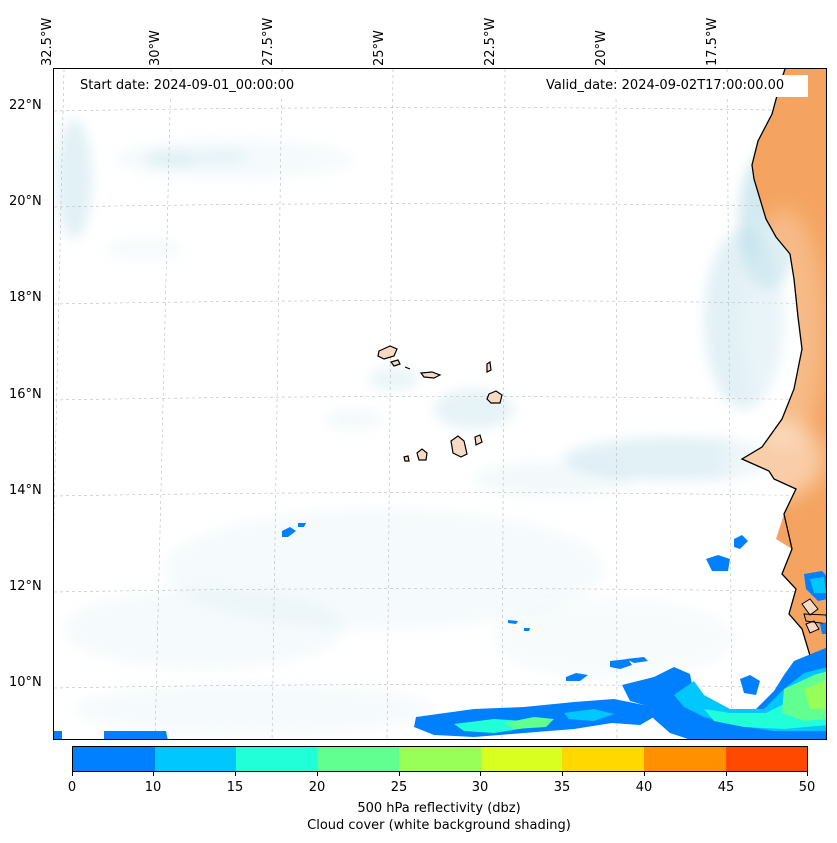  I want to click on mainland-africa, so click(775, 404).